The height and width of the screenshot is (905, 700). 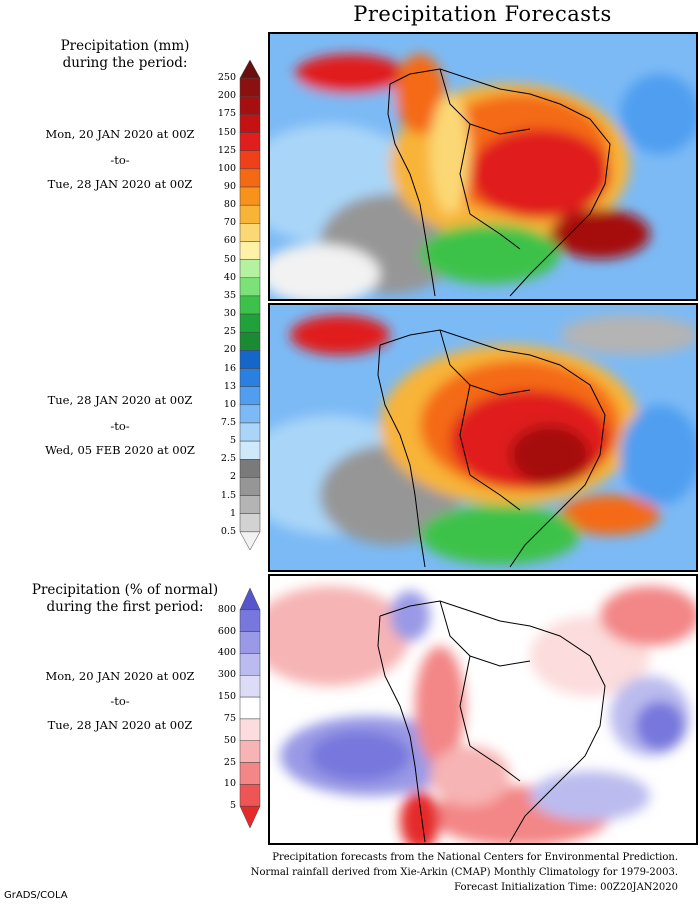 What do you see at coordinates (229, 205) in the screenshot?
I see `colorbar-tick-label: 80` at bounding box center [229, 205].